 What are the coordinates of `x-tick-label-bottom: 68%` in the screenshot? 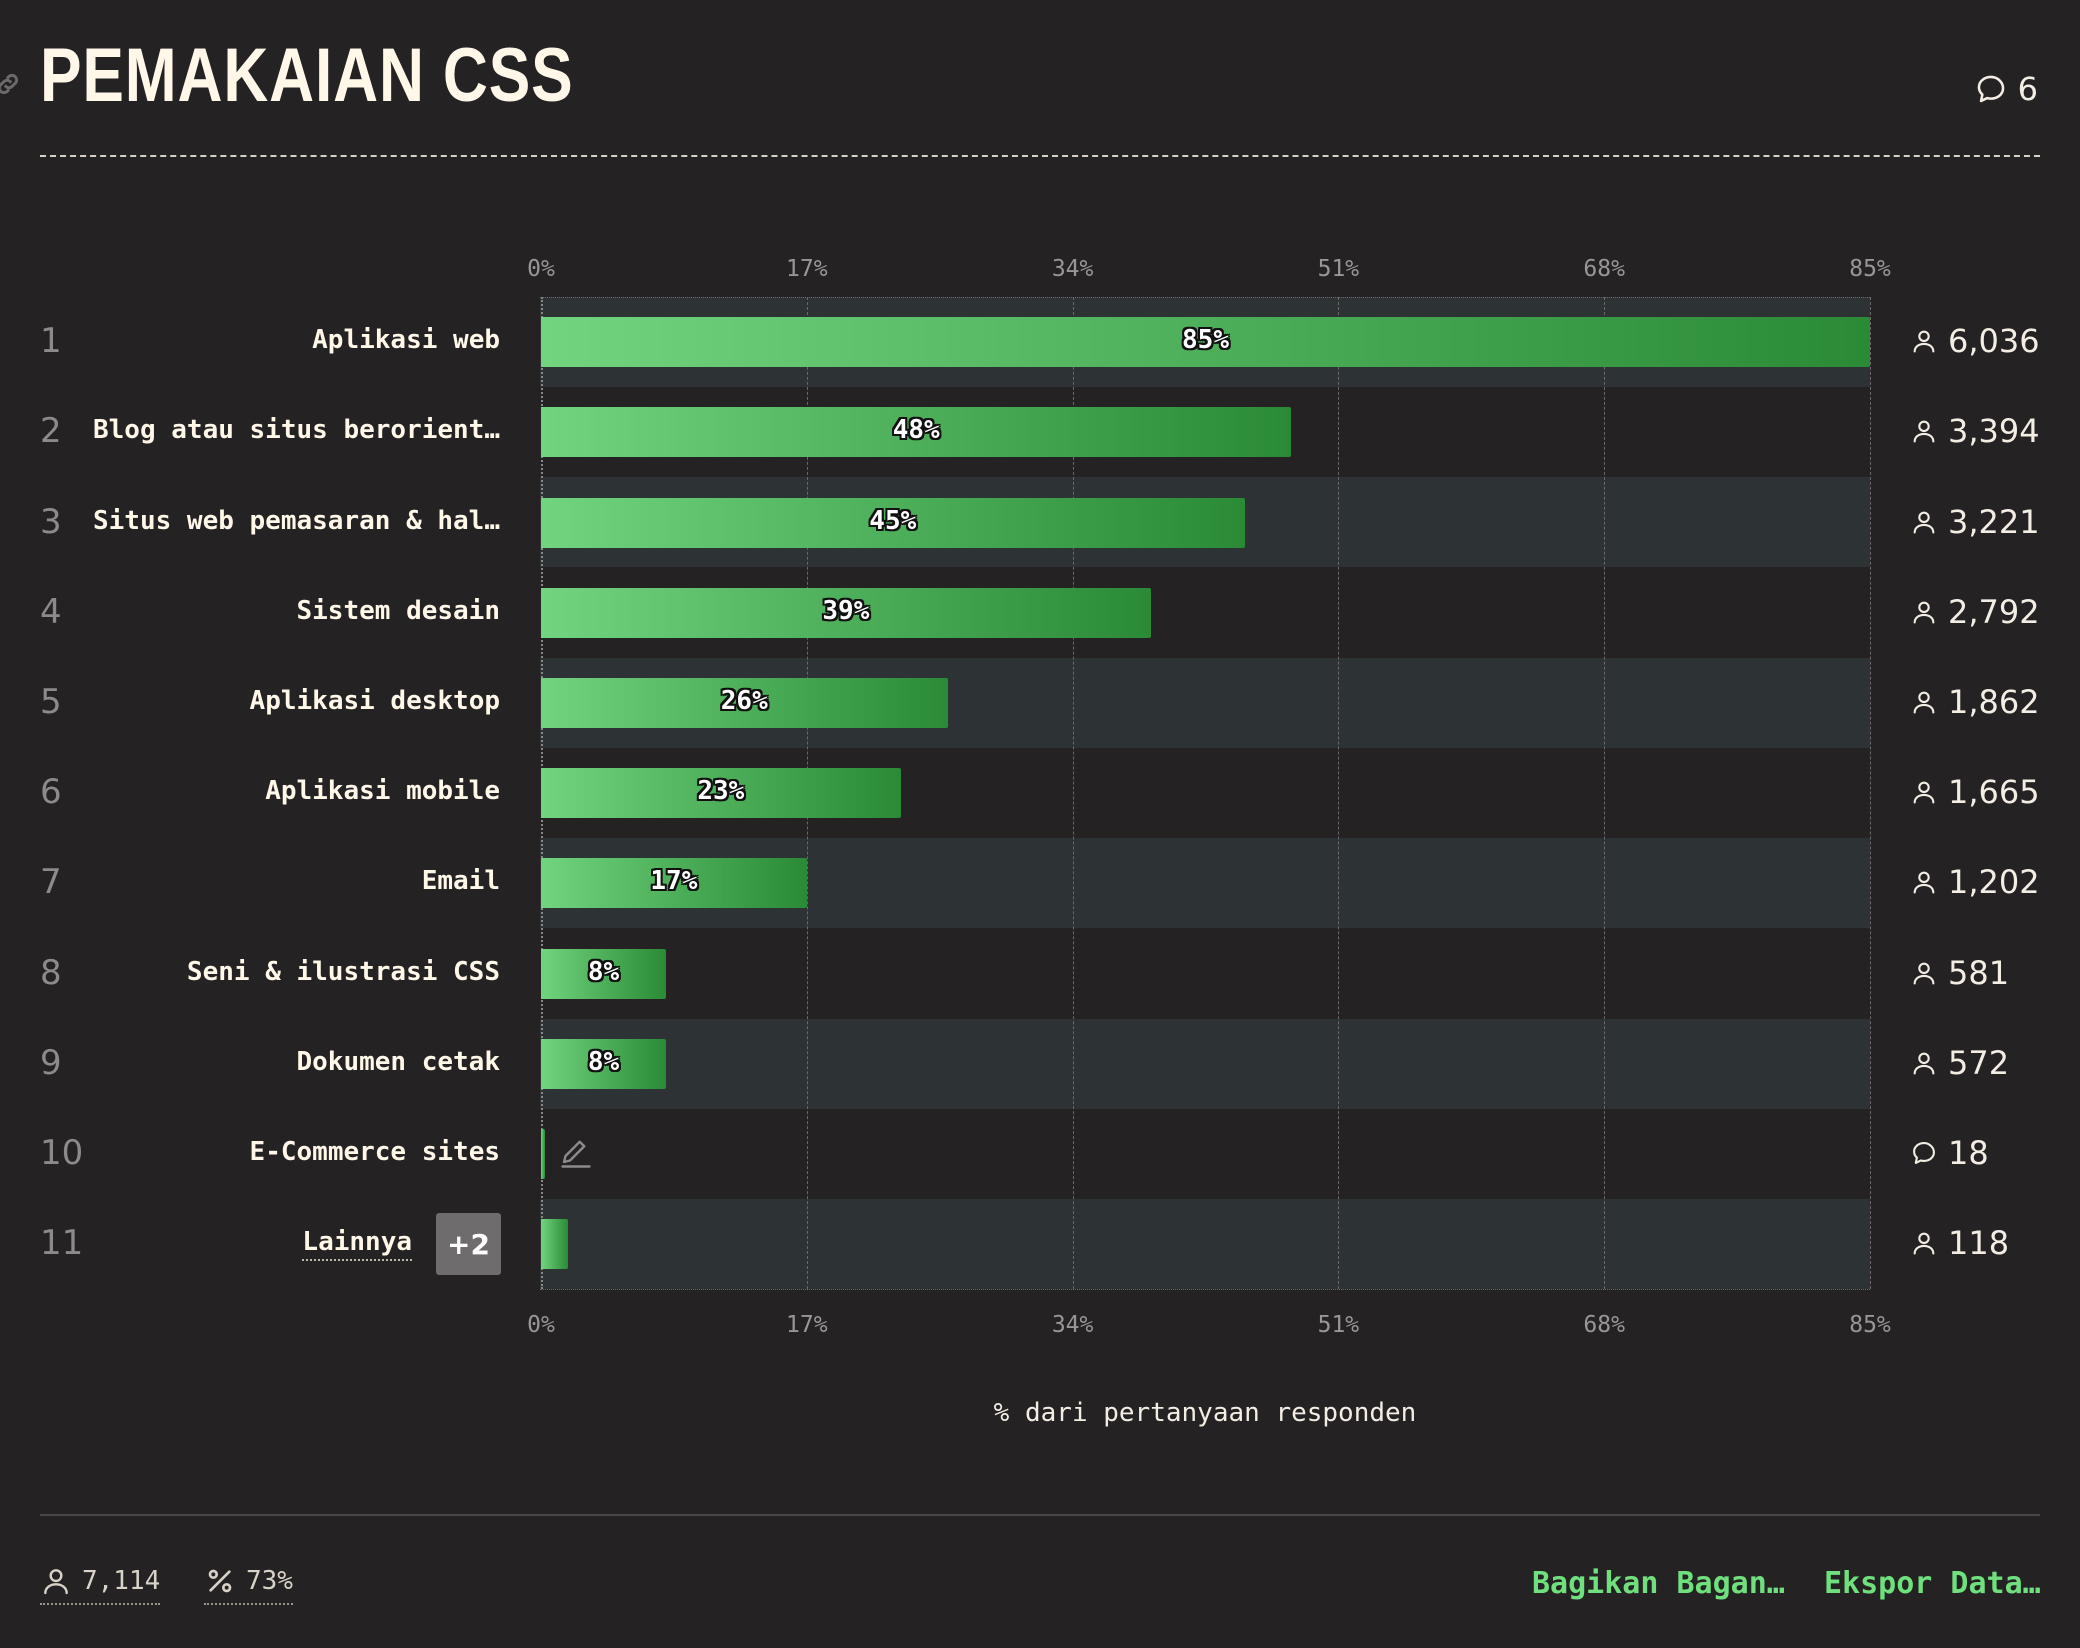 It's located at (1604, 1325).